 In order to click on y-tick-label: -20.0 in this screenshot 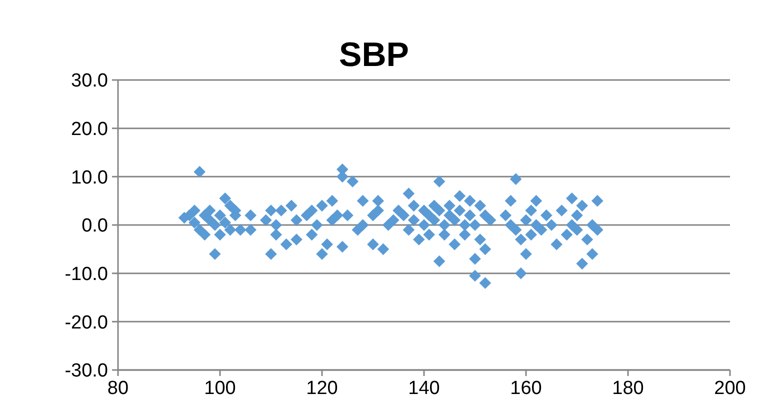, I will do `click(86, 323)`.